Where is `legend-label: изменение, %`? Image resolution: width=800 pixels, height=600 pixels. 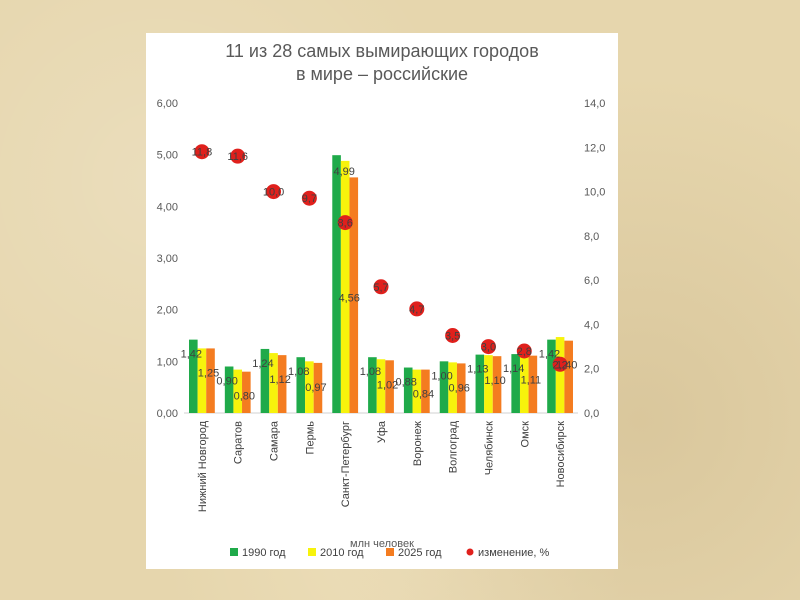 legend-label: изменение, % is located at coordinates (514, 553).